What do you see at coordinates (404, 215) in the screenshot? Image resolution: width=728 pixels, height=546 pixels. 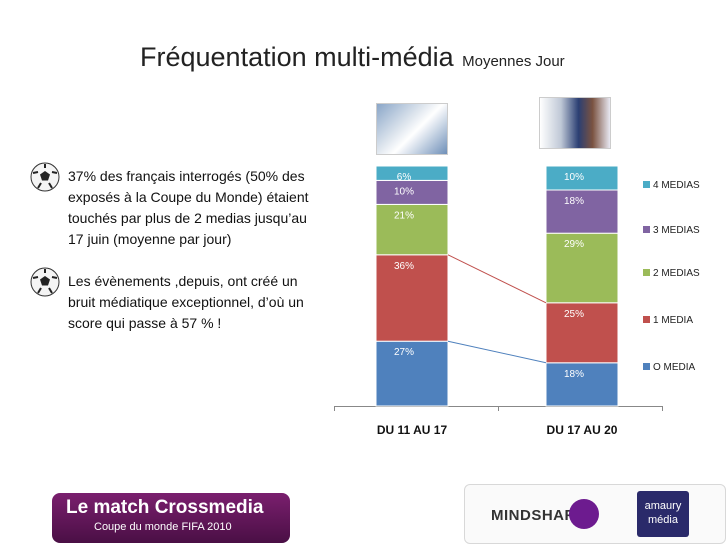 I see `data-label: 21%` at bounding box center [404, 215].